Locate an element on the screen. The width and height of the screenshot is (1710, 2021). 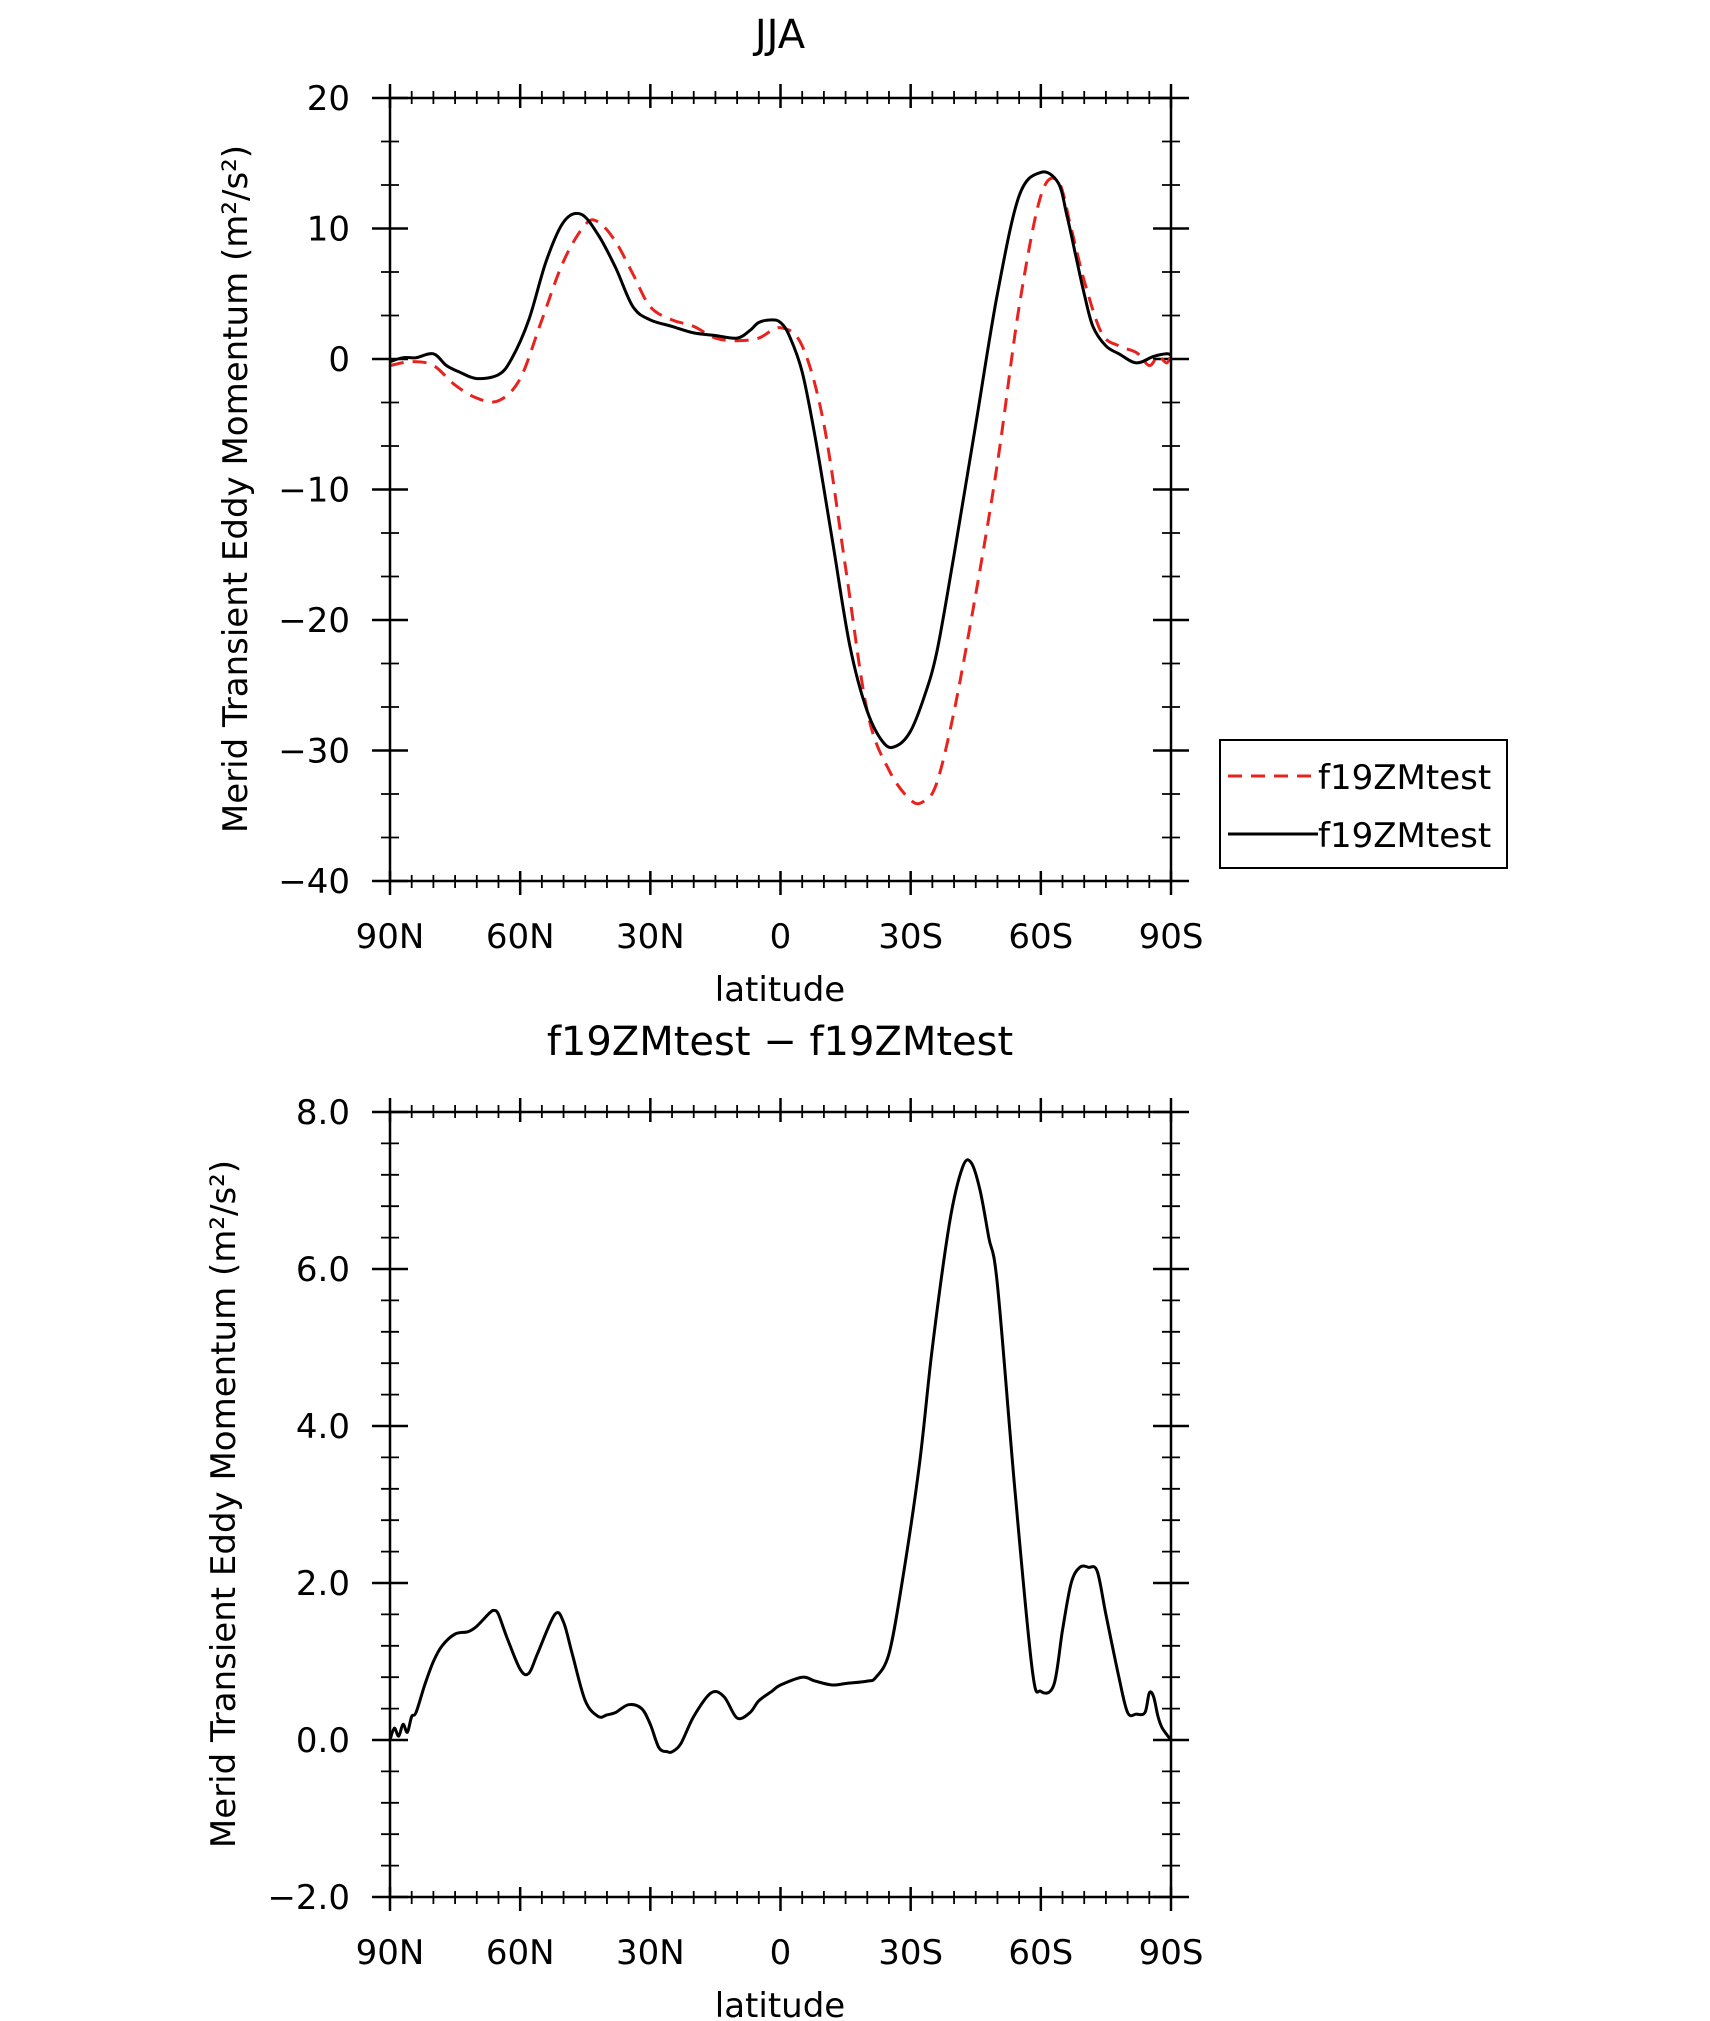
bottom-x-tick-label: 30S is located at coordinates (910, 1953).